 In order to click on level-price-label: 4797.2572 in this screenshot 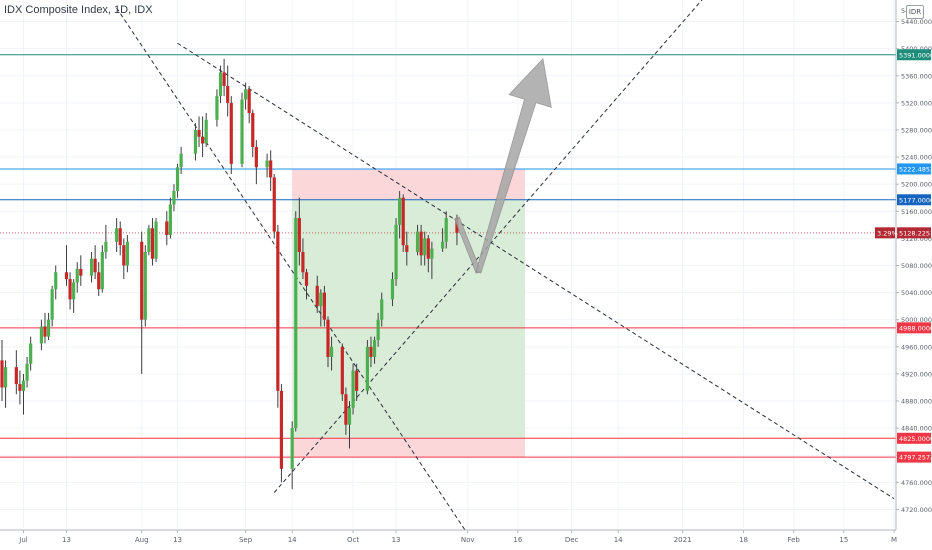, I will do `click(914, 457)`.